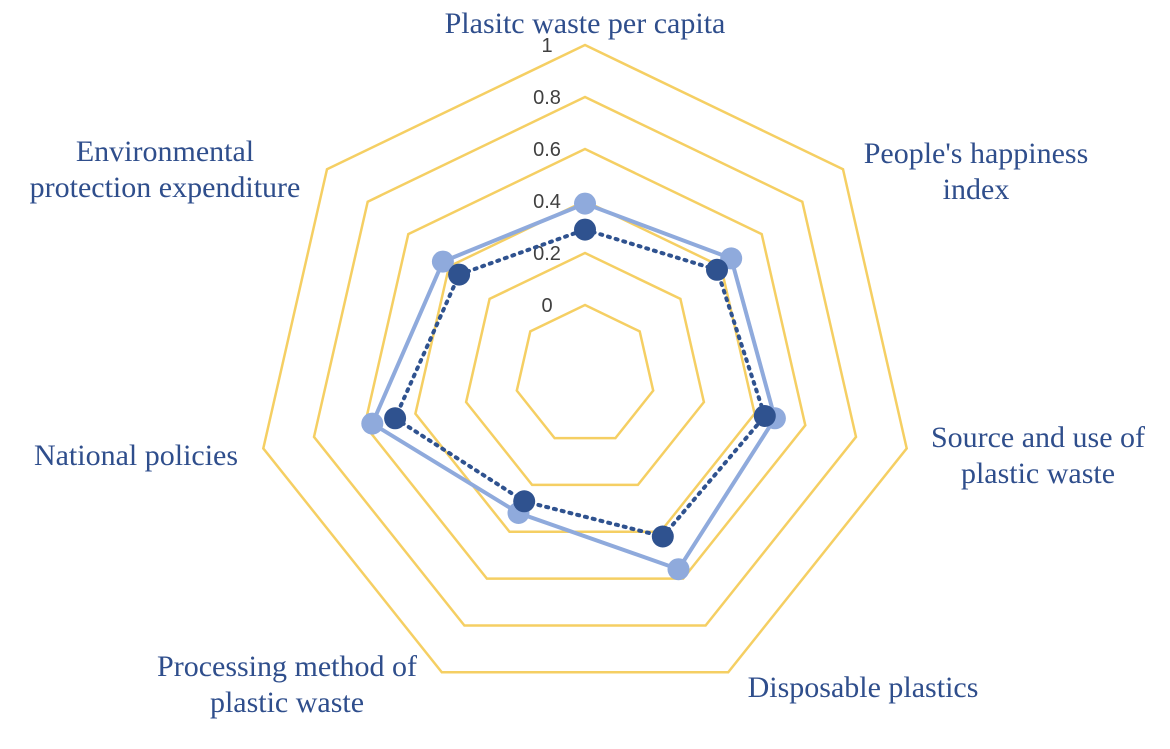 This screenshot has height=749, width=1170. What do you see at coordinates (165, 169) in the screenshot?
I see `axis-label: Environmental protection expenditure` at bounding box center [165, 169].